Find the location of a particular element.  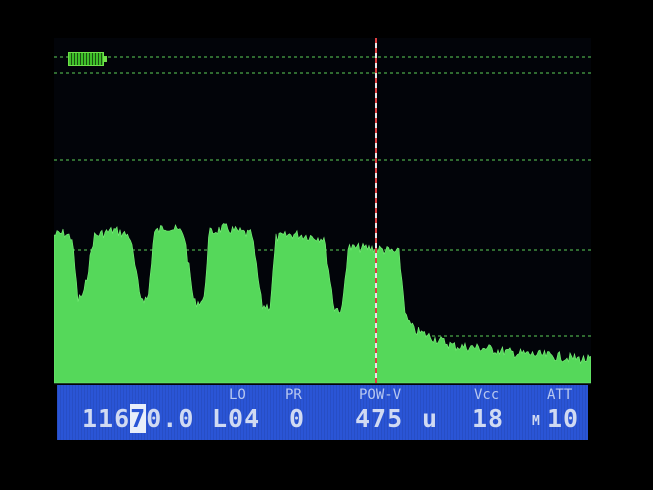

pr-value: 0 is located at coordinates (297, 418).